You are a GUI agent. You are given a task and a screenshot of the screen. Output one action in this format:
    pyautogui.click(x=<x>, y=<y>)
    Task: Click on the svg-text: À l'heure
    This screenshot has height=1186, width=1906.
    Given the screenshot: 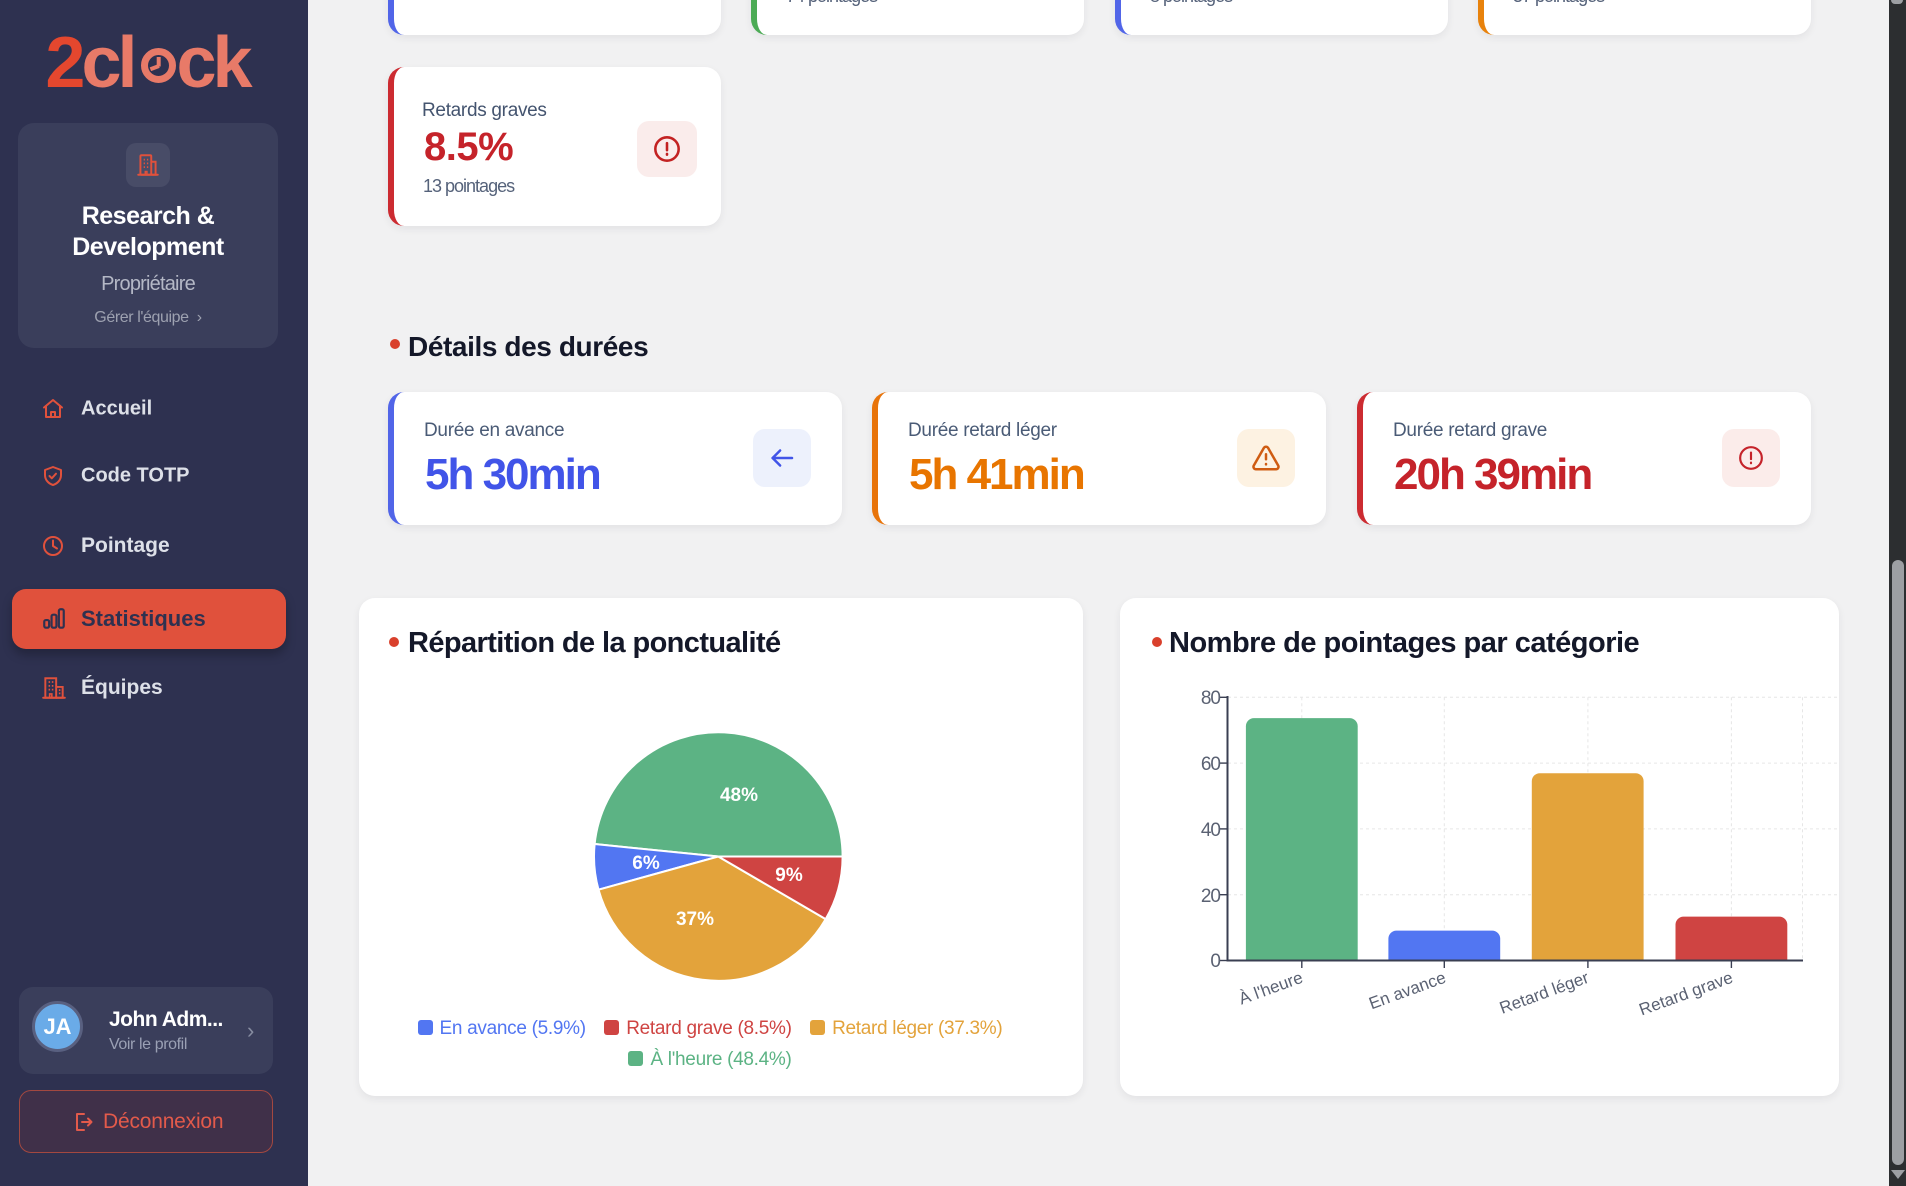 What is the action you would take?
    pyautogui.click(x=1270, y=988)
    